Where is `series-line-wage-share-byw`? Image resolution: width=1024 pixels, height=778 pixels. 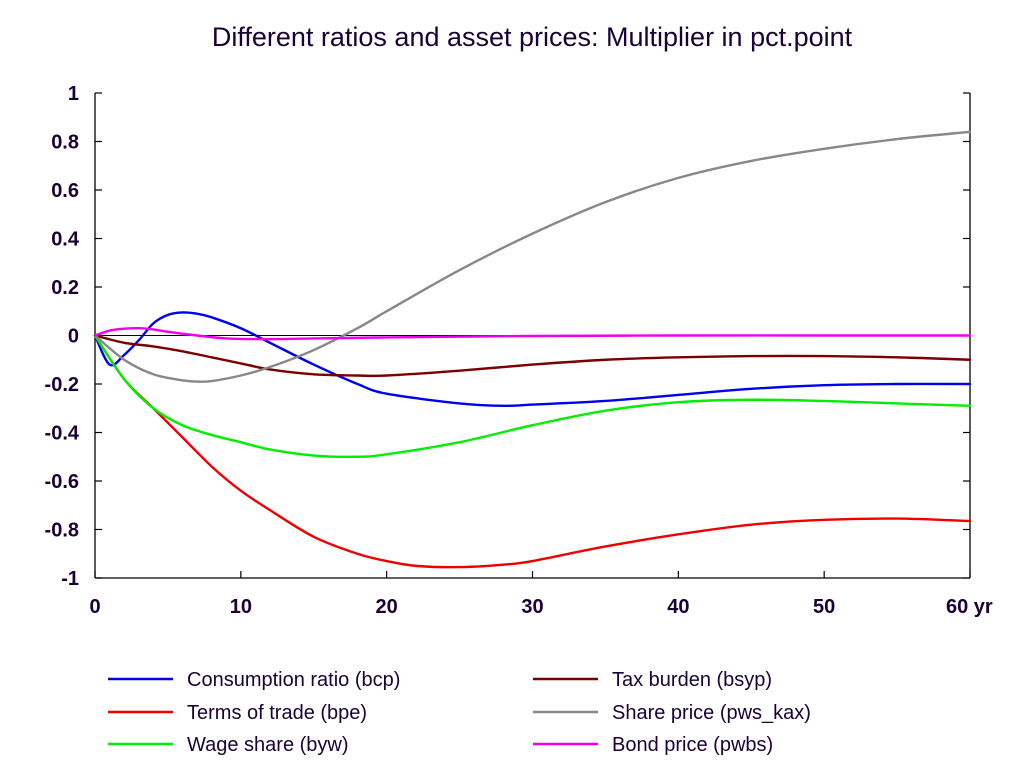
series-line-wage-share-byw is located at coordinates (532, 396).